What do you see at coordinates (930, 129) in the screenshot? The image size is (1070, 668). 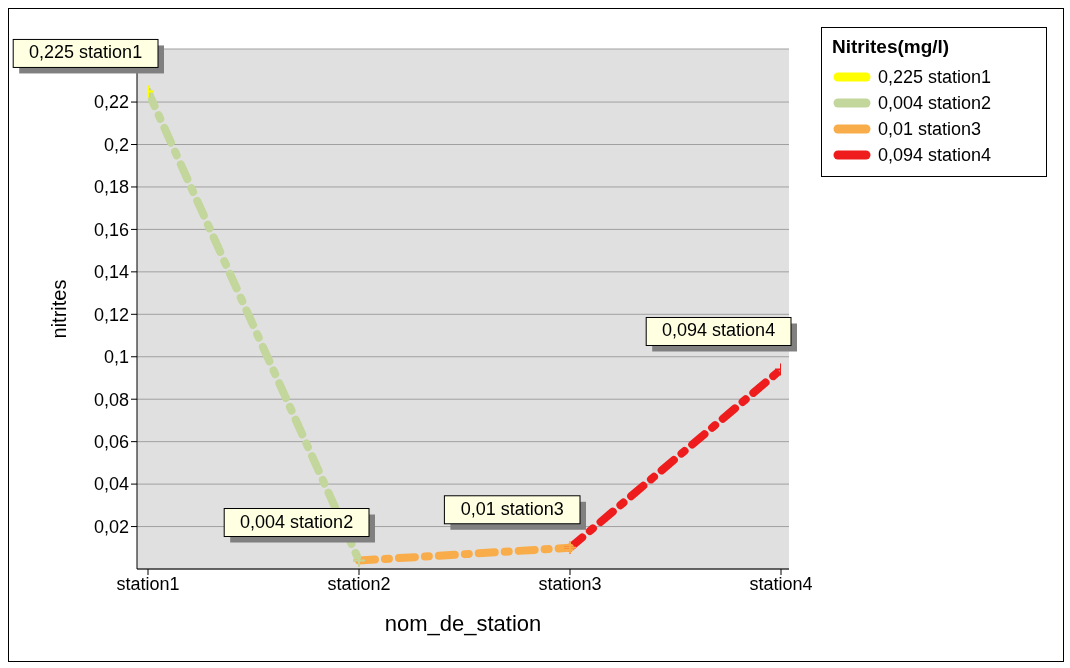 I see `legend-label: 0,01 station3` at bounding box center [930, 129].